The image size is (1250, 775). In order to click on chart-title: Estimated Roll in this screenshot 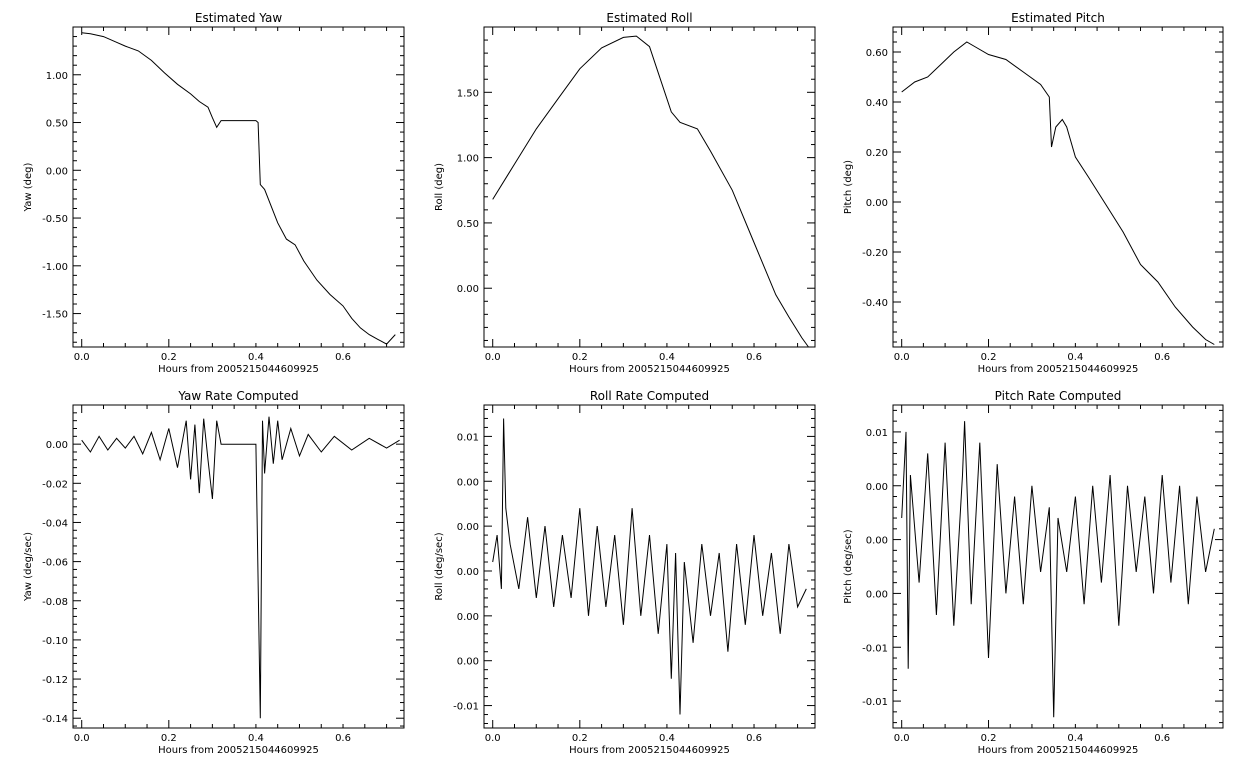, I will do `click(649, 18)`.